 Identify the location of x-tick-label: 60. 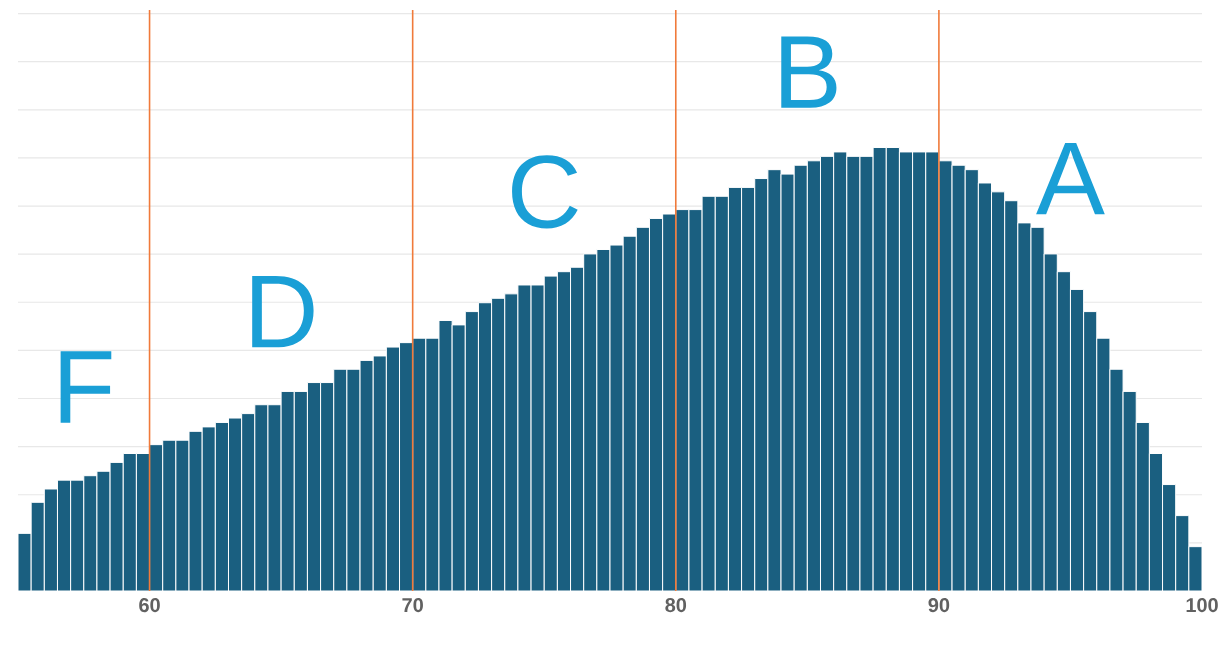
(149, 605).